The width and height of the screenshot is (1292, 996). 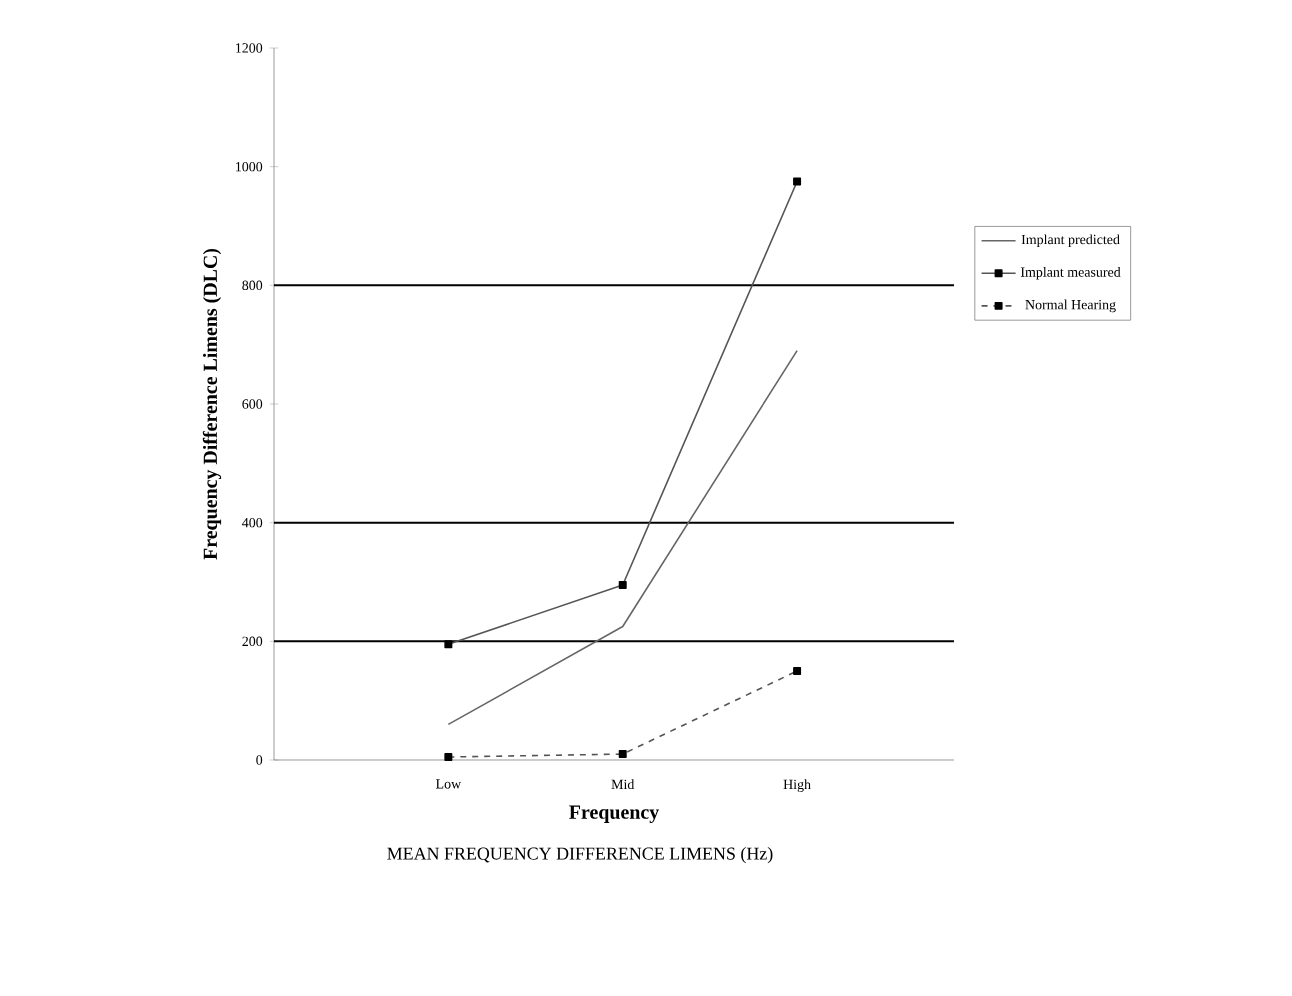 What do you see at coordinates (212, 404) in the screenshot?
I see `y-axis-title: Frequency Difference Limens (DLC)` at bounding box center [212, 404].